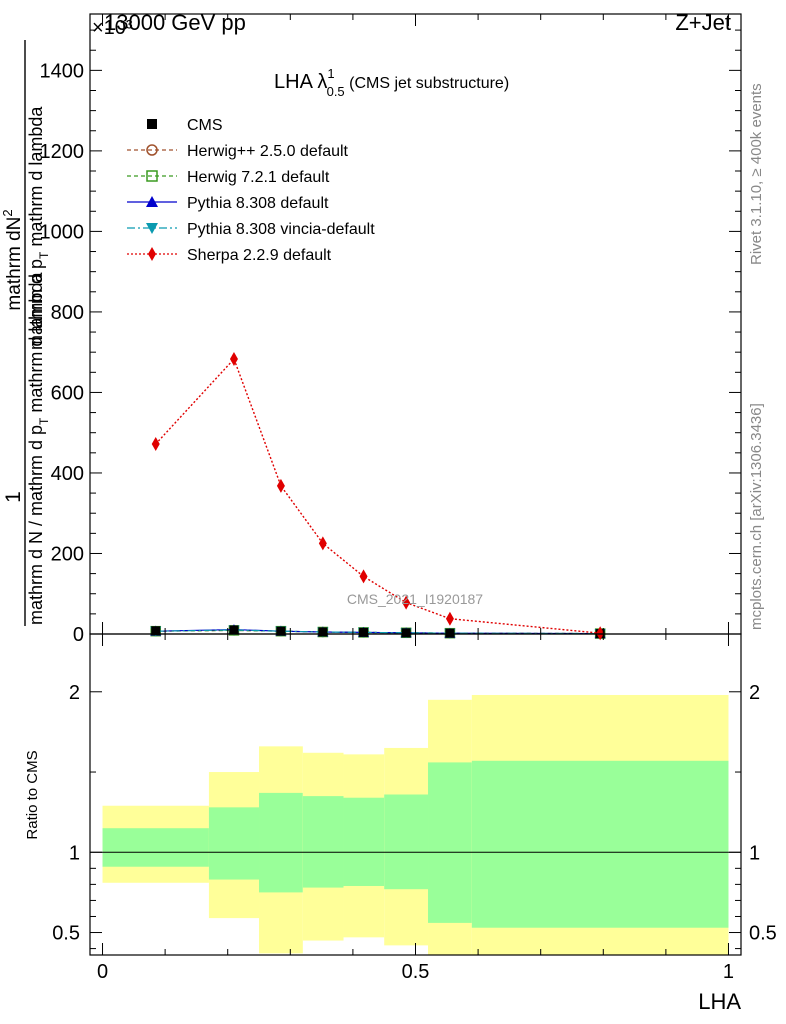 This screenshot has height=1024, width=786. I want to click on plot-title-sub: 0.5, so click(336, 91).